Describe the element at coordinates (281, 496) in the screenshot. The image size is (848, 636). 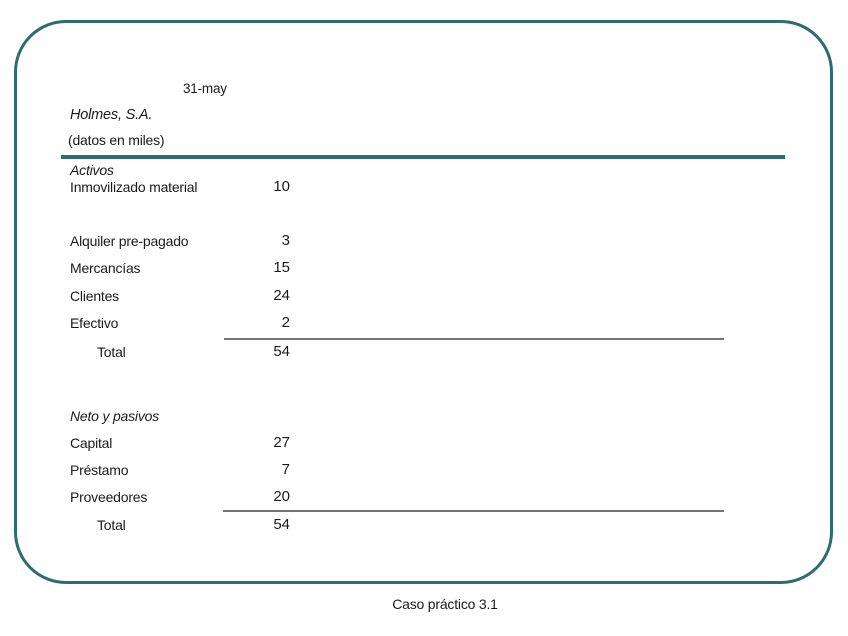
I see `row-value: 20` at that location.